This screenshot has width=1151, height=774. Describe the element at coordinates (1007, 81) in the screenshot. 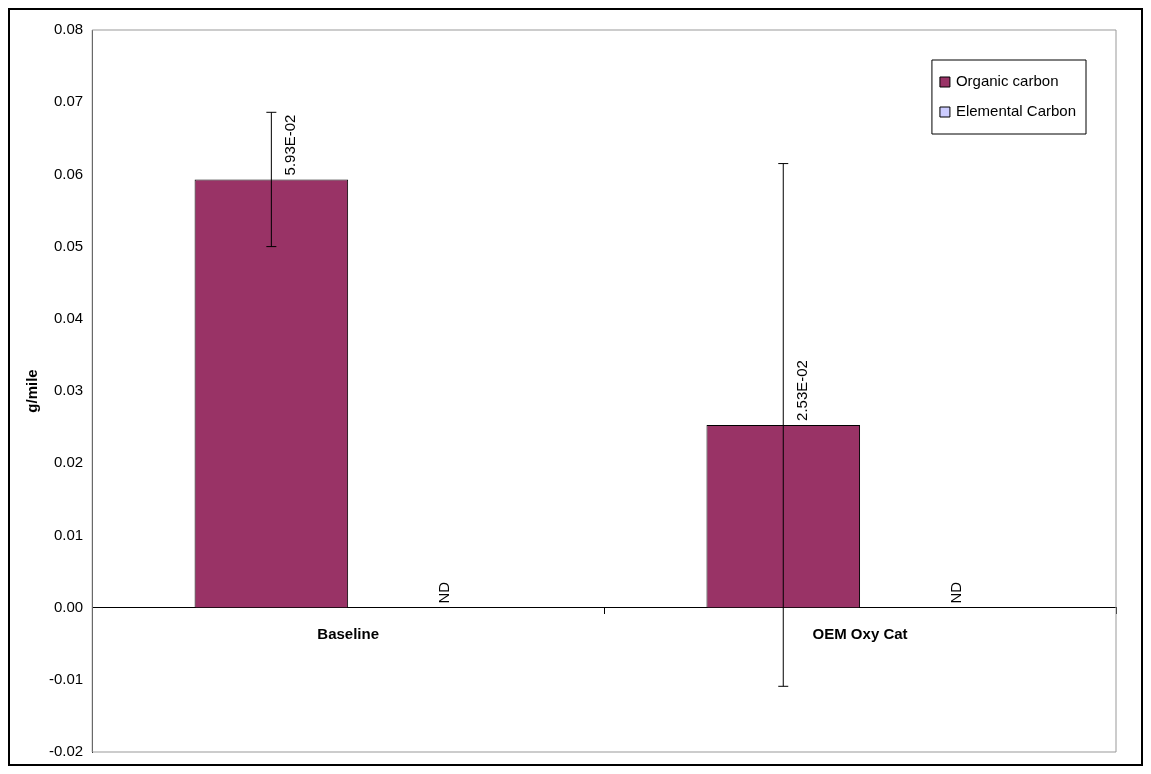

I see `legend-label: Organic carbon` at that location.